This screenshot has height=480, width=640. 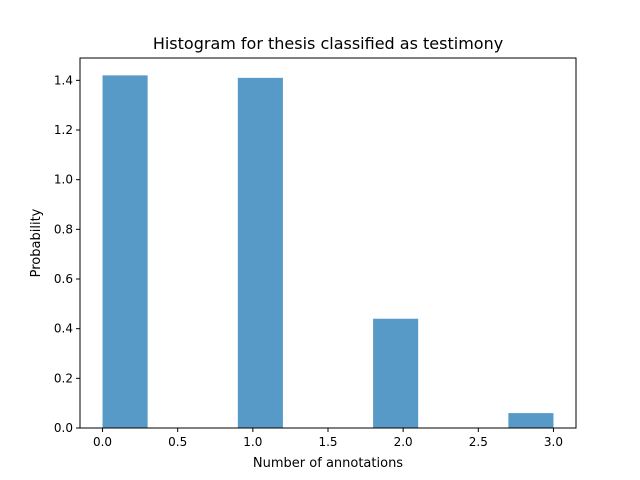 I want to click on y-tick-label: 1.0, so click(x=63, y=180).